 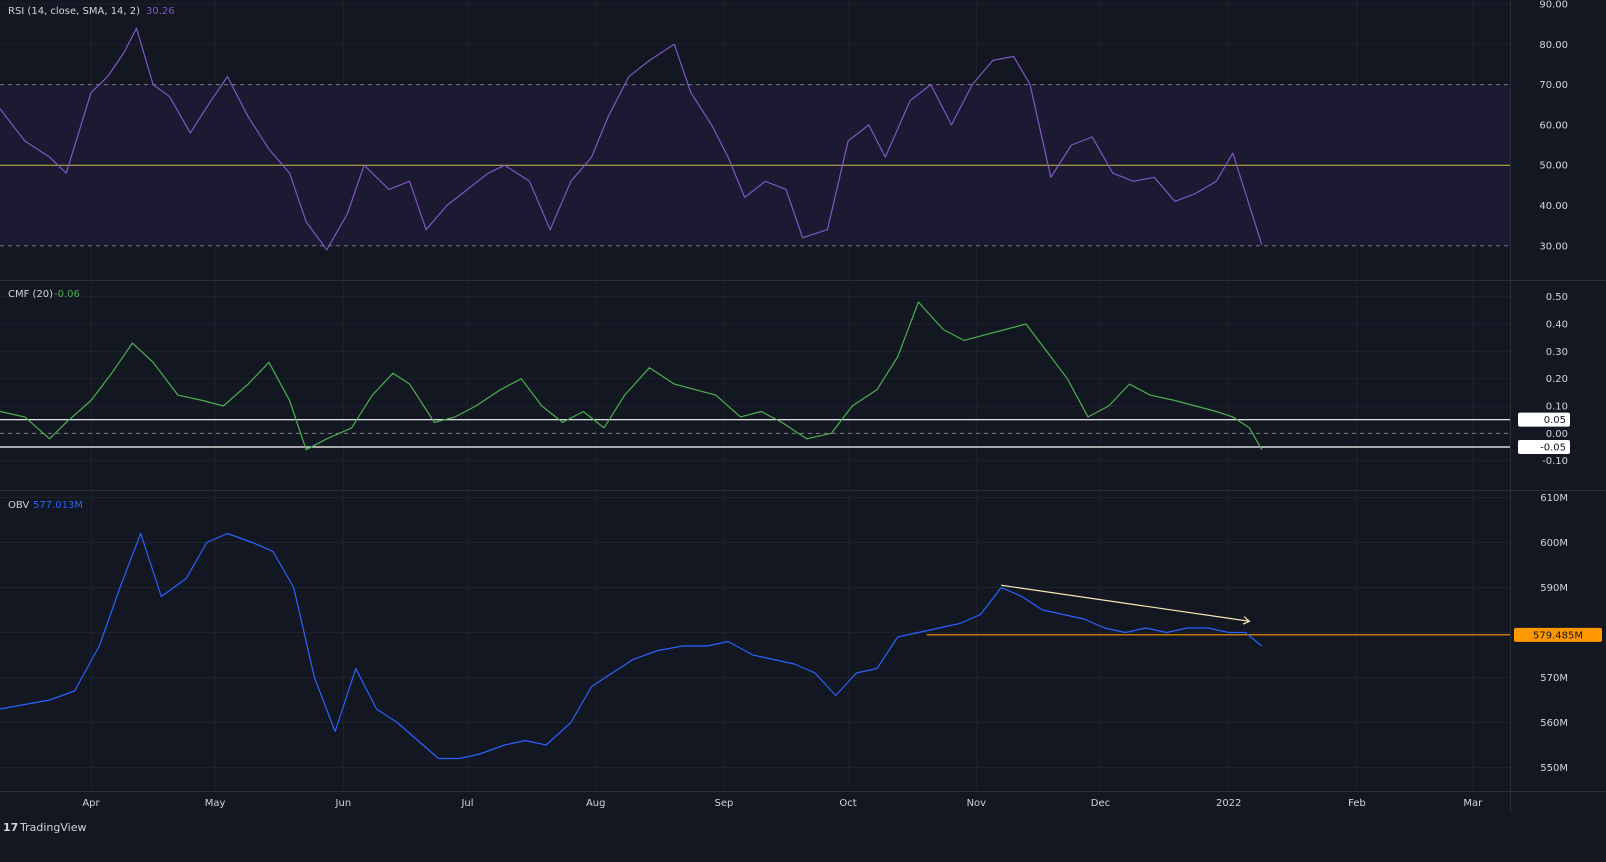 I want to click on tradingview-logo: 17 TradingView, so click(x=44, y=827).